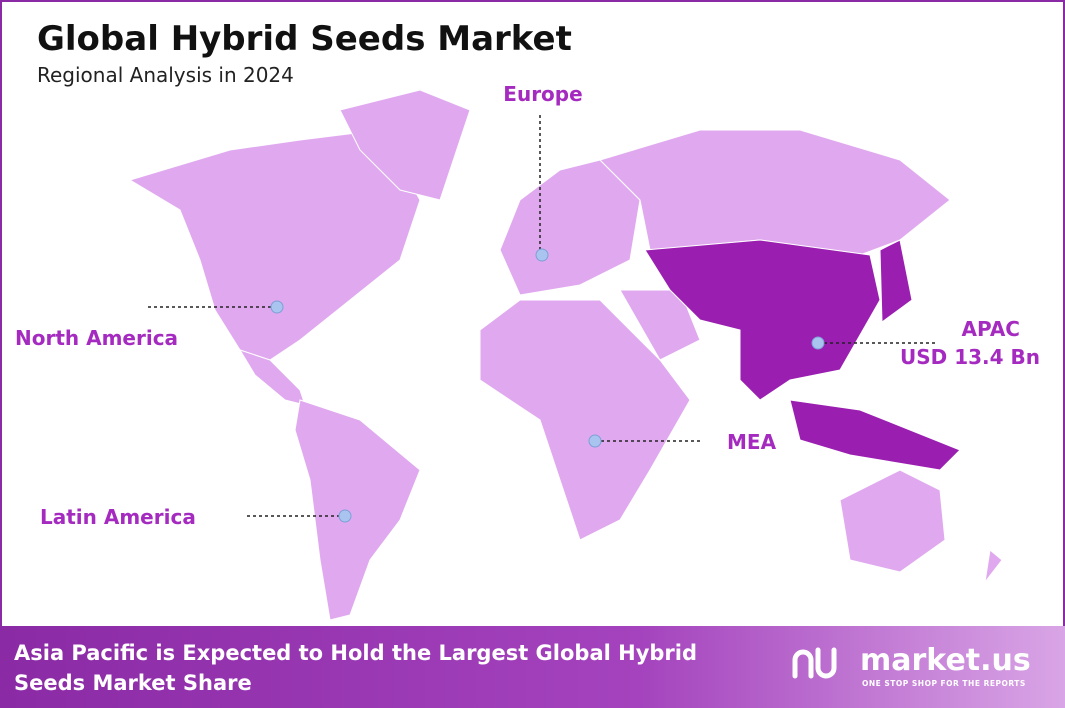 This screenshot has width=1065, height=708. What do you see at coordinates (585, 420) in the screenshot?
I see `africa` at bounding box center [585, 420].